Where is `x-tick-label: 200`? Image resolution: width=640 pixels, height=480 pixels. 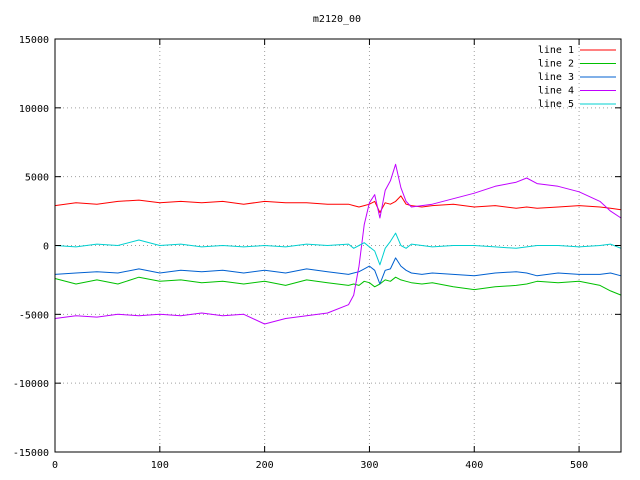
x-tick-label: 200 is located at coordinates (265, 465).